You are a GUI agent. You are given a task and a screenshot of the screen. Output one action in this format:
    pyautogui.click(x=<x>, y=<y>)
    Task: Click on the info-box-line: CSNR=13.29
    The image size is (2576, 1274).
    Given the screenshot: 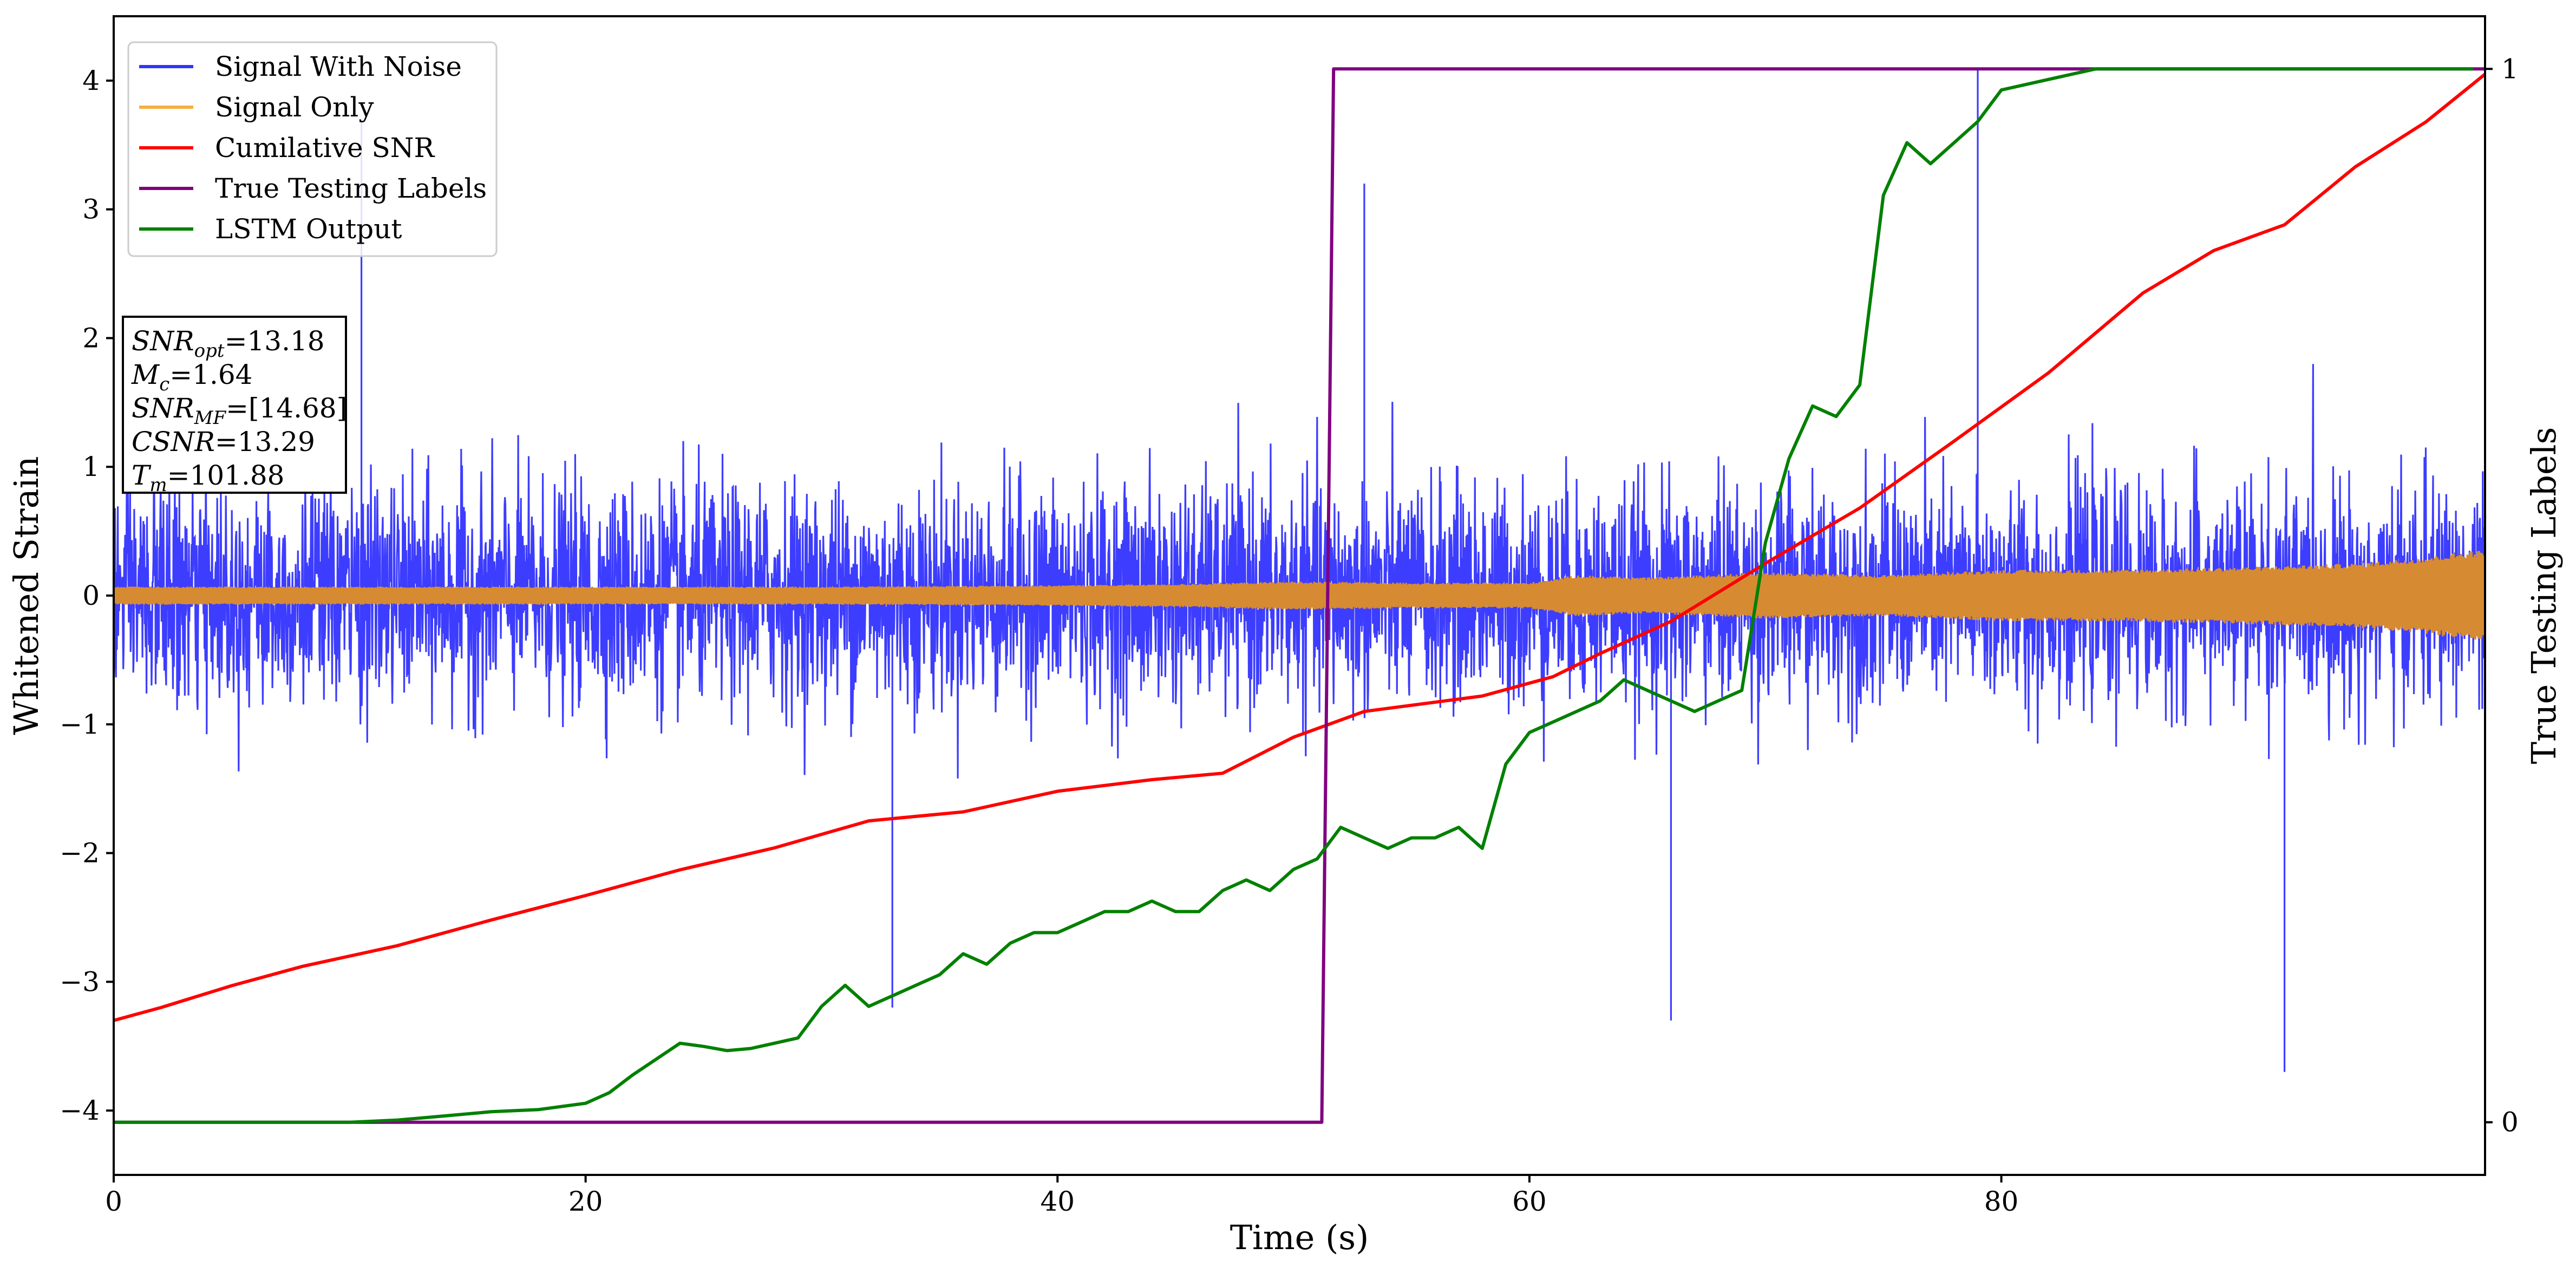 What is the action you would take?
    pyautogui.click(x=223, y=442)
    